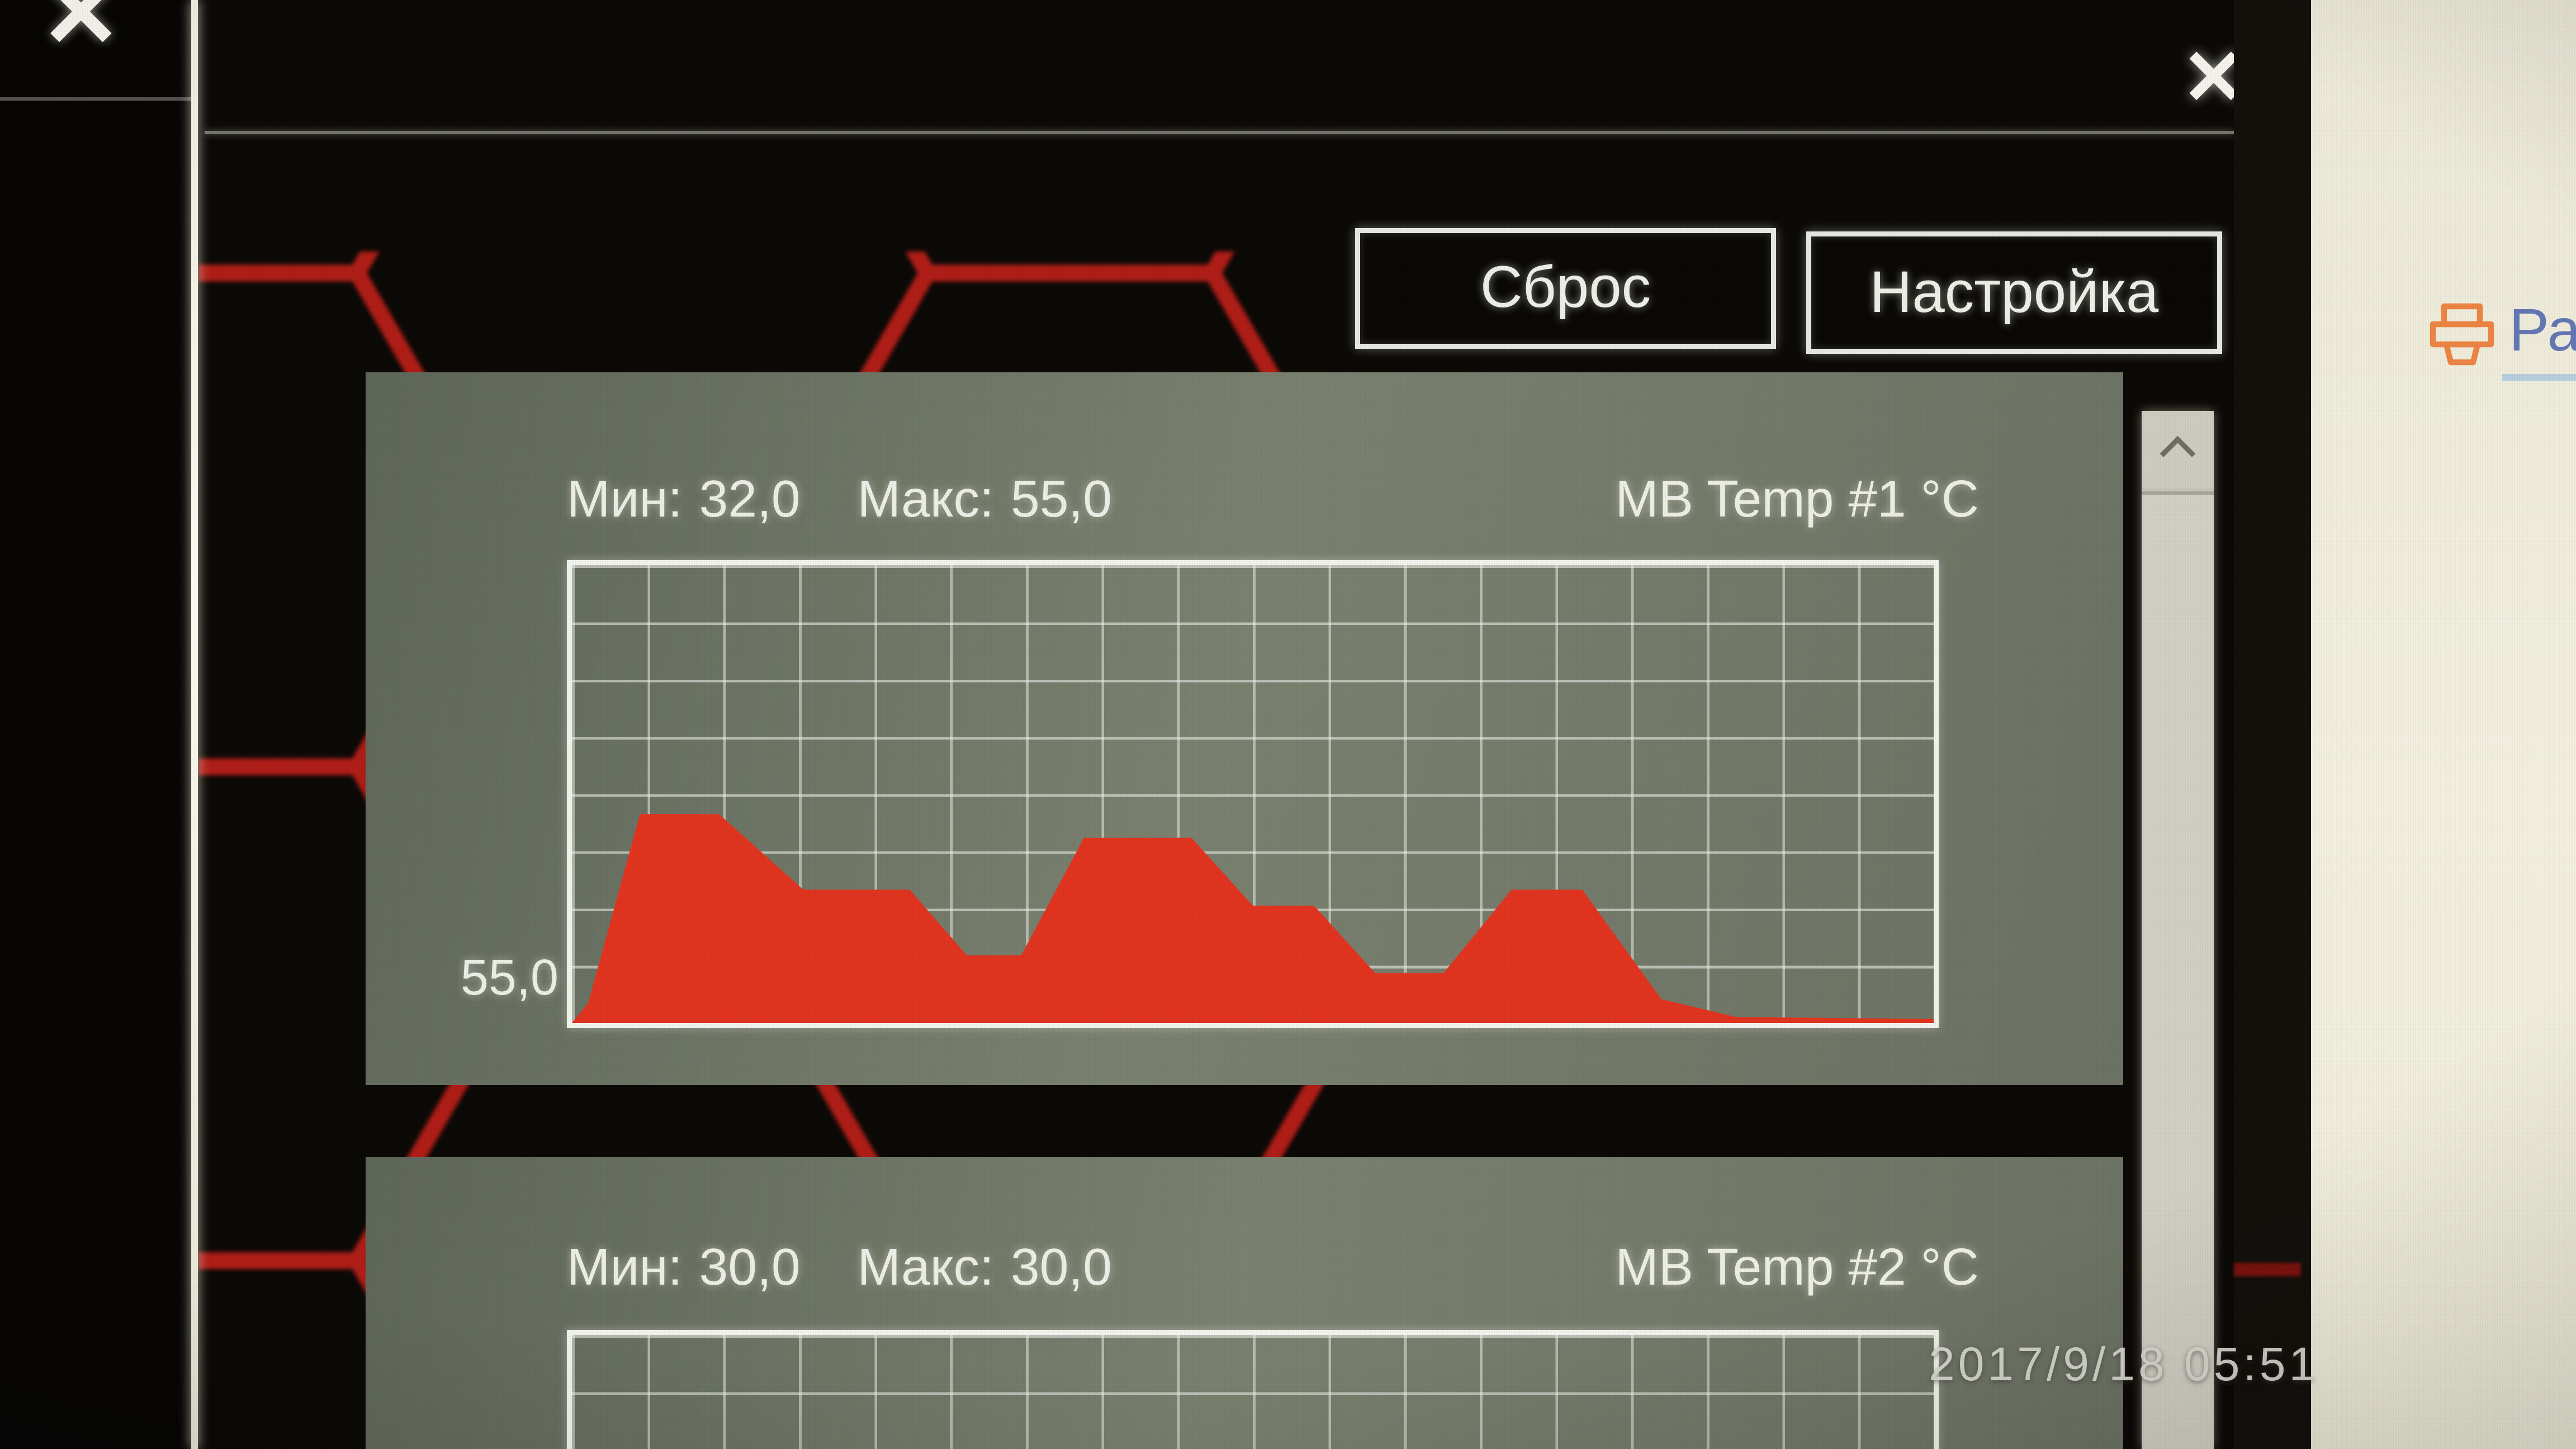 The image size is (2576, 1449). Describe the element at coordinates (750, 1267) in the screenshot. I see `chart2-min-value: 30,0` at that location.